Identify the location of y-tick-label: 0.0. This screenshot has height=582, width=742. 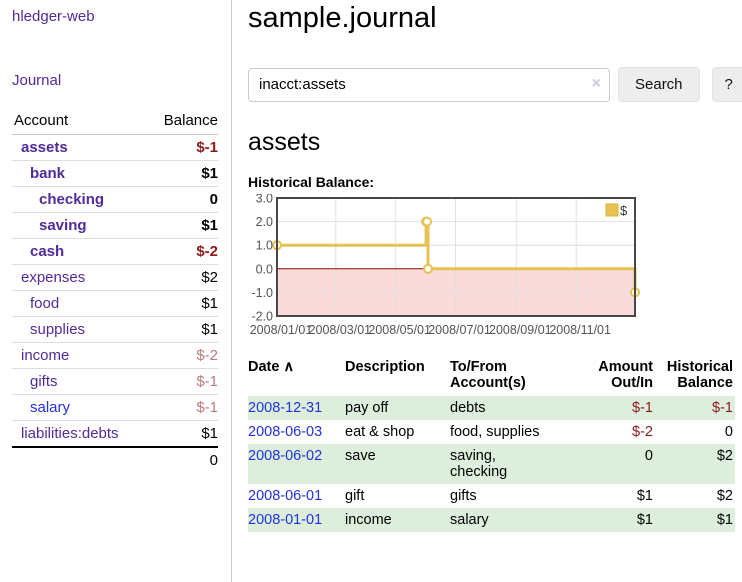
(264, 269).